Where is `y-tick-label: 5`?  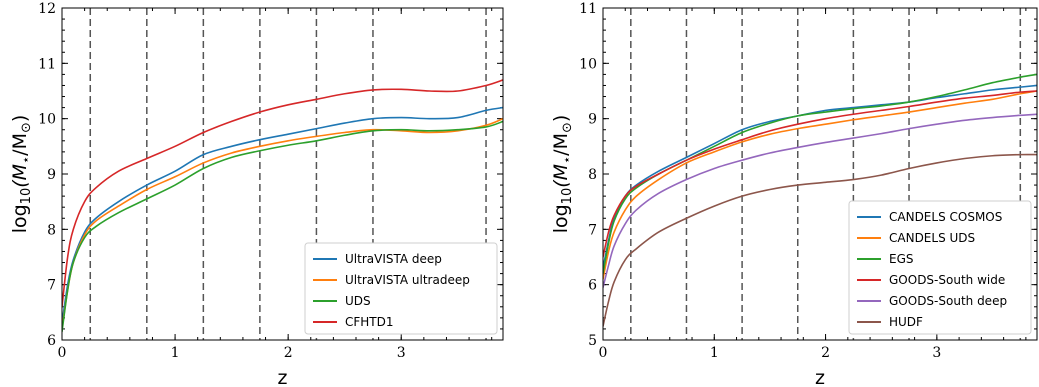 y-tick-label: 5 is located at coordinates (592, 341).